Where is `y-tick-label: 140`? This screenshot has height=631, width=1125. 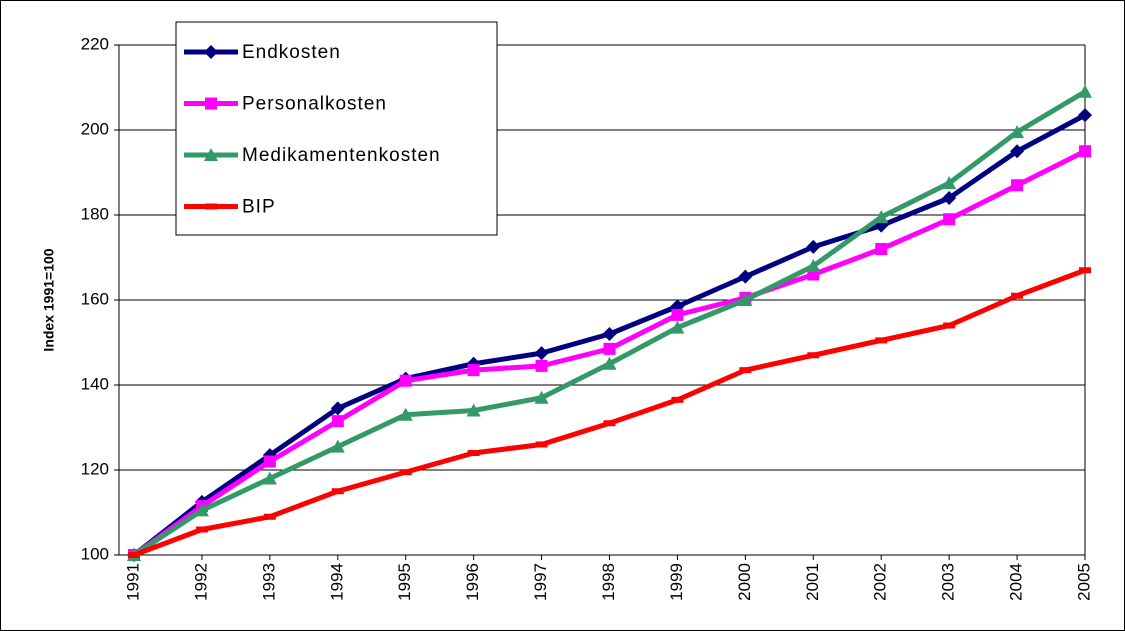 y-tick-label: 140 is located at coordinates (95, 383).